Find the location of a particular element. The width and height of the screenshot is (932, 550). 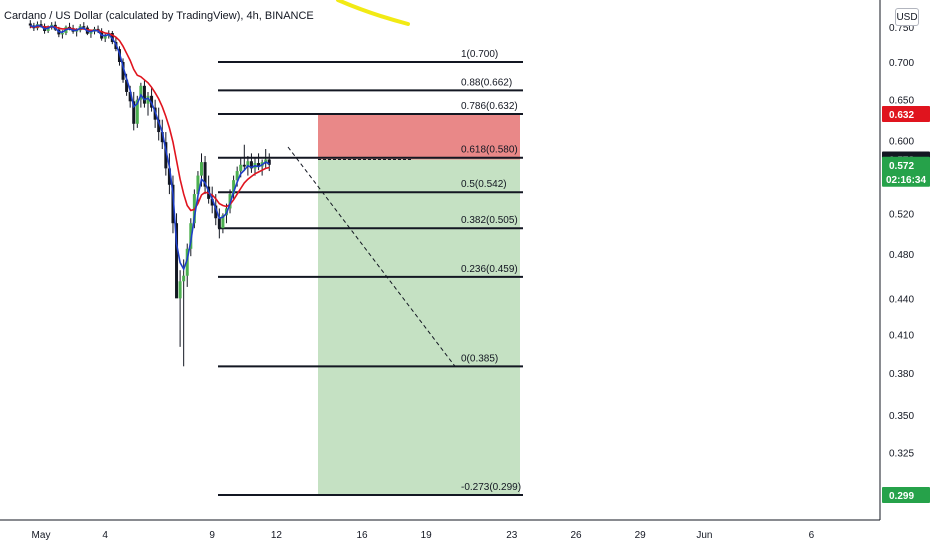

fib-trend-line is located at coordinates (371, 256).